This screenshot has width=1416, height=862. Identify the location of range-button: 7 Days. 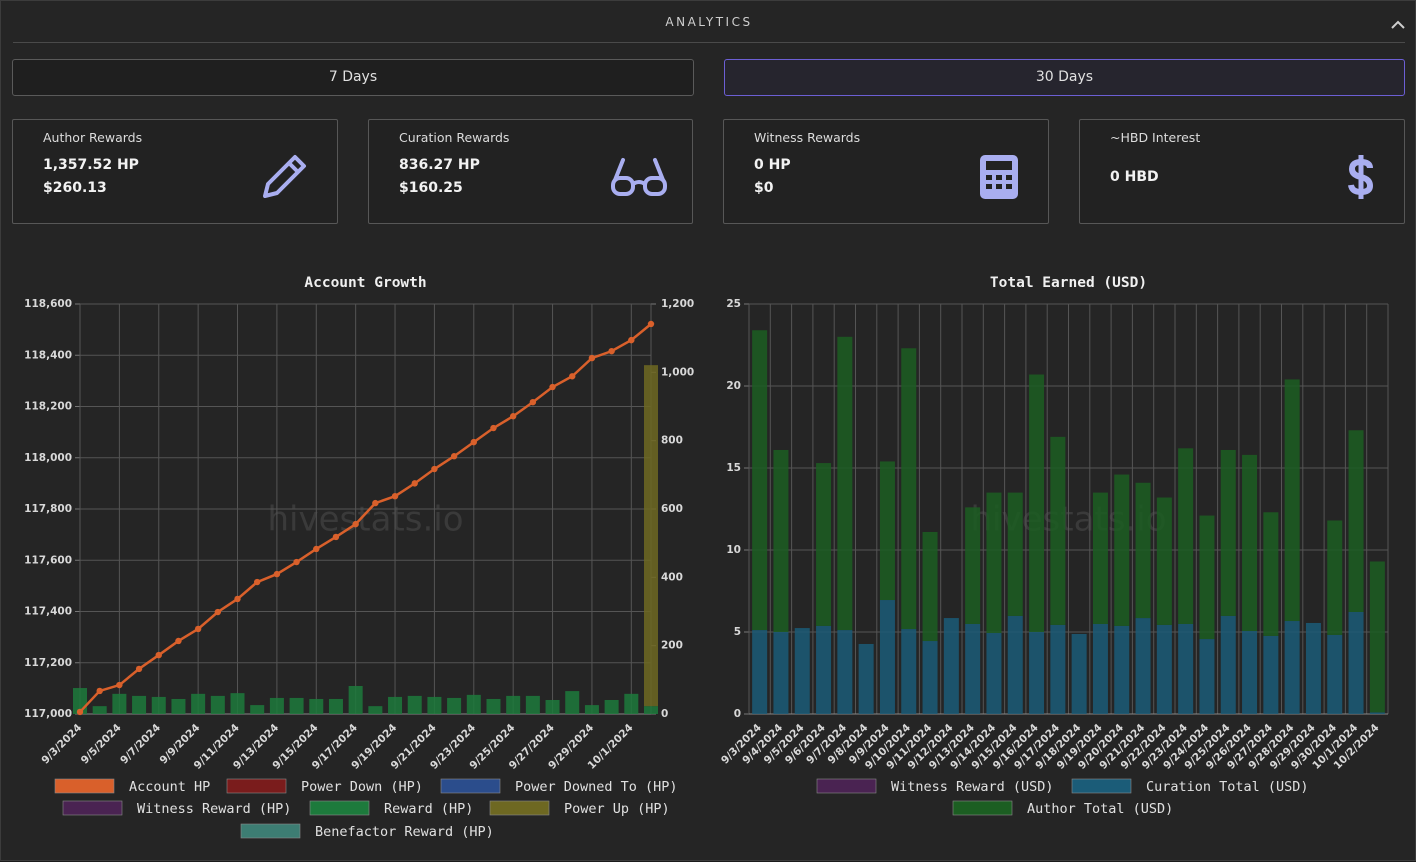
(353, 77).